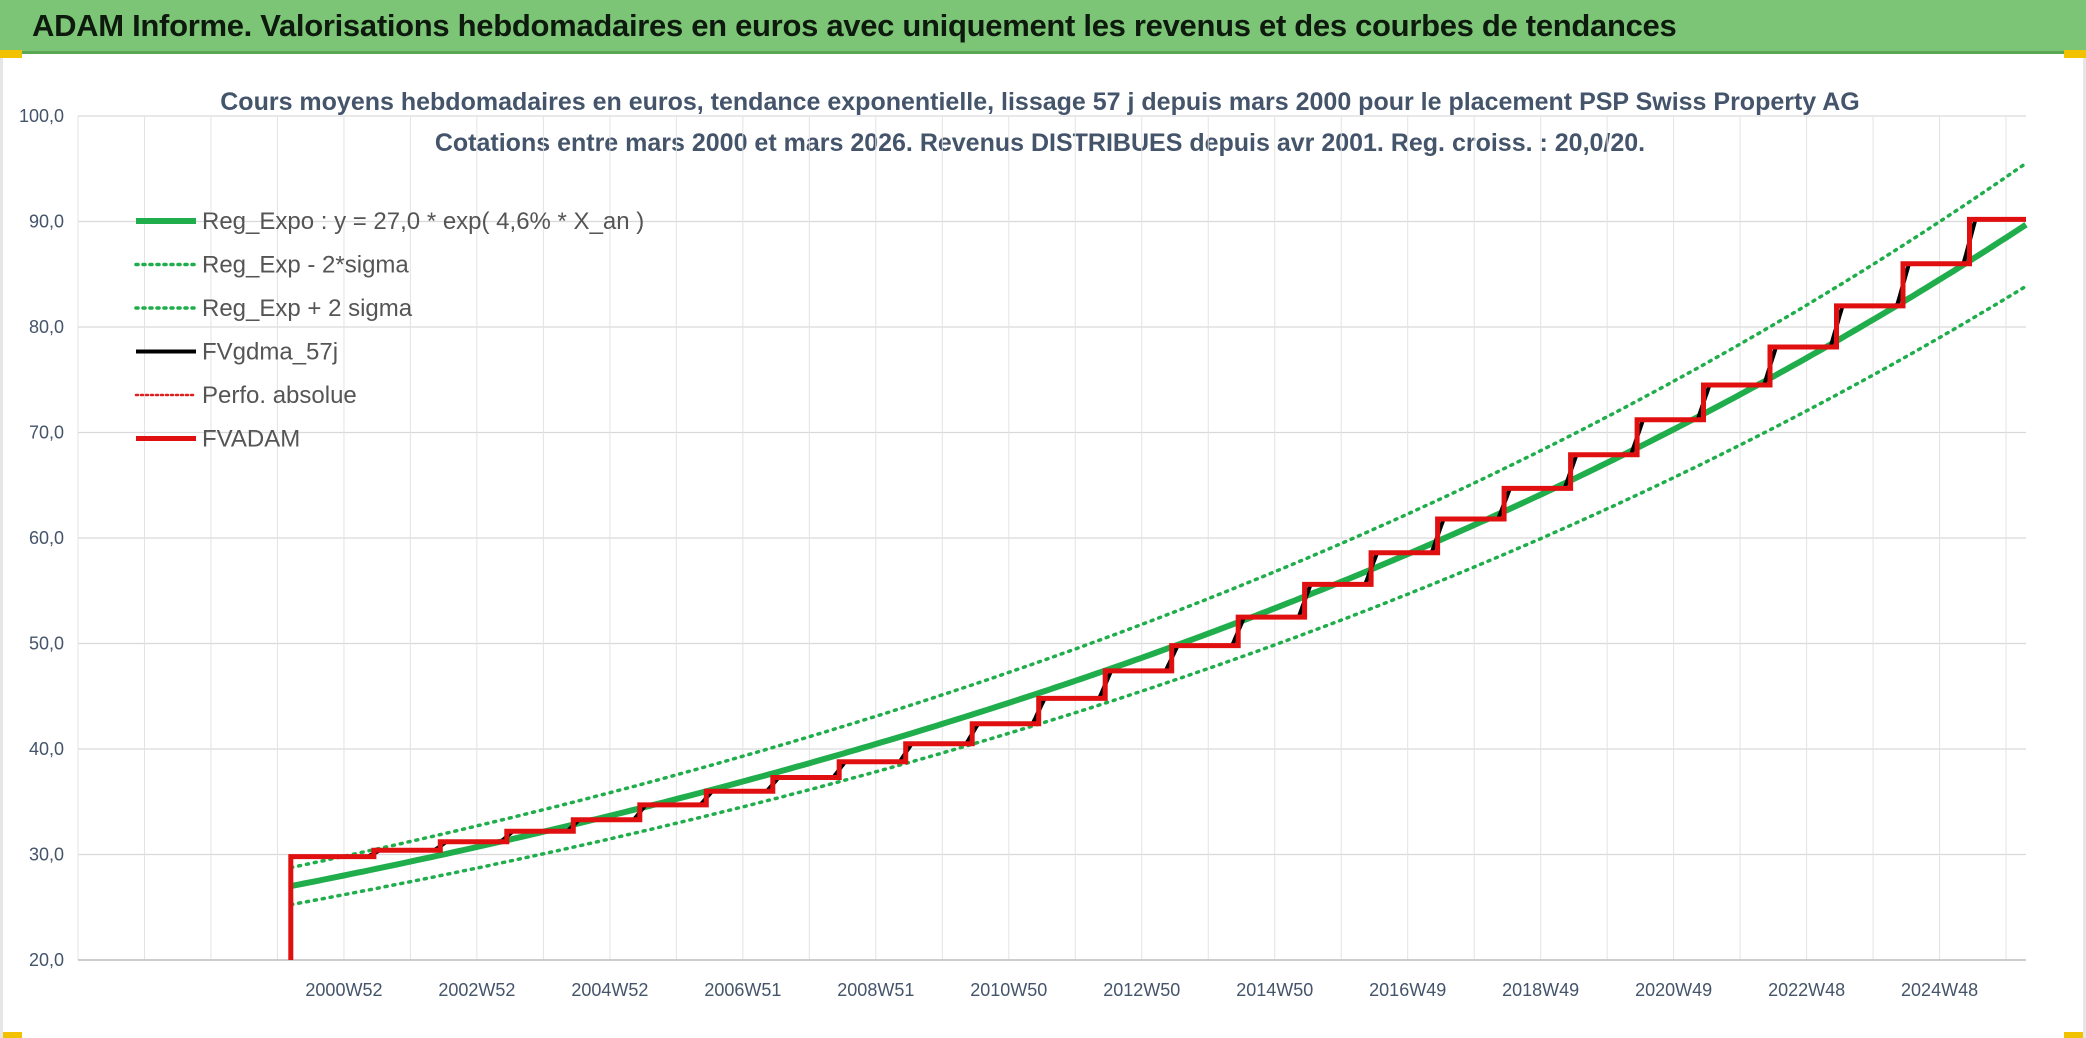 This screenshot has height=1038, width=2086. Describe the element at coordinates (46, 538) in the screenshot. I see `y-tick-label: 60,0` at that location.